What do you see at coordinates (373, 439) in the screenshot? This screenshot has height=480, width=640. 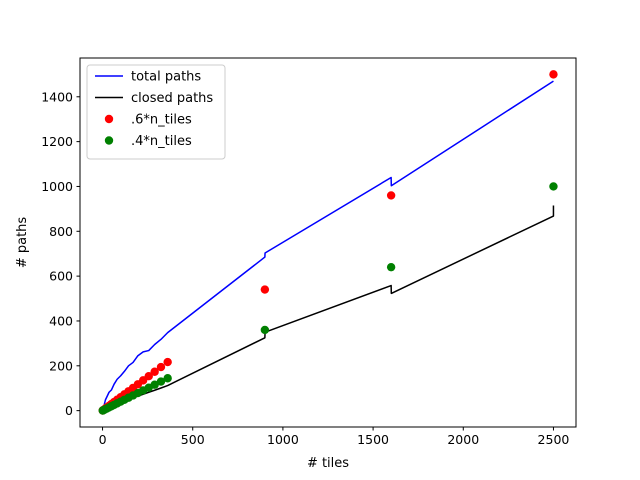 I see `x-tick-label: 1500` at bounding box center [373, 439].